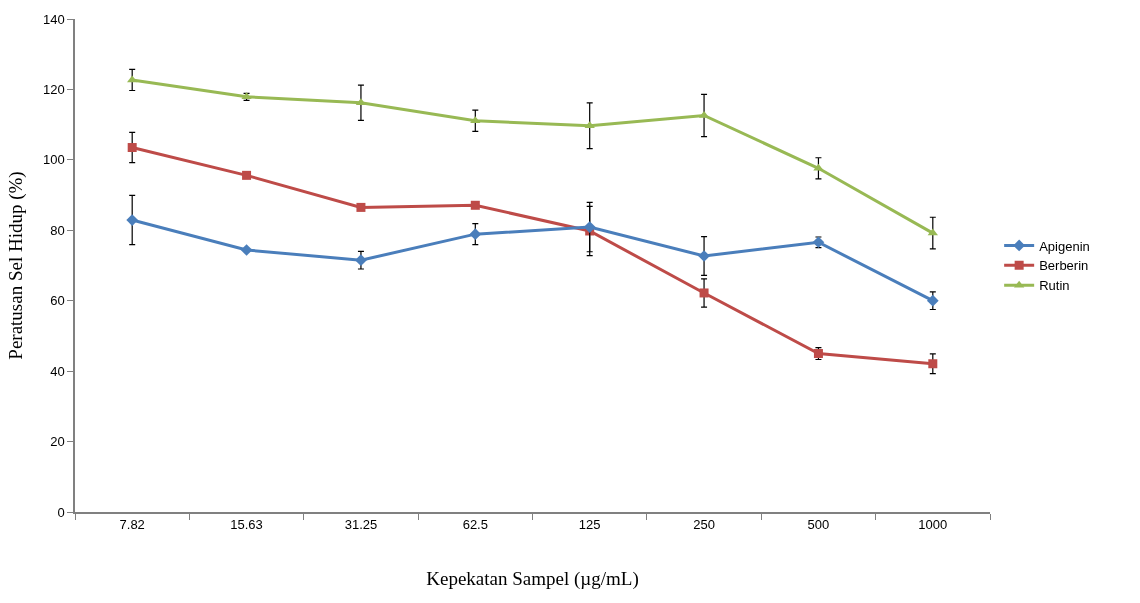  I want to click on legend-label: Apigenin, so click(1064, 246).